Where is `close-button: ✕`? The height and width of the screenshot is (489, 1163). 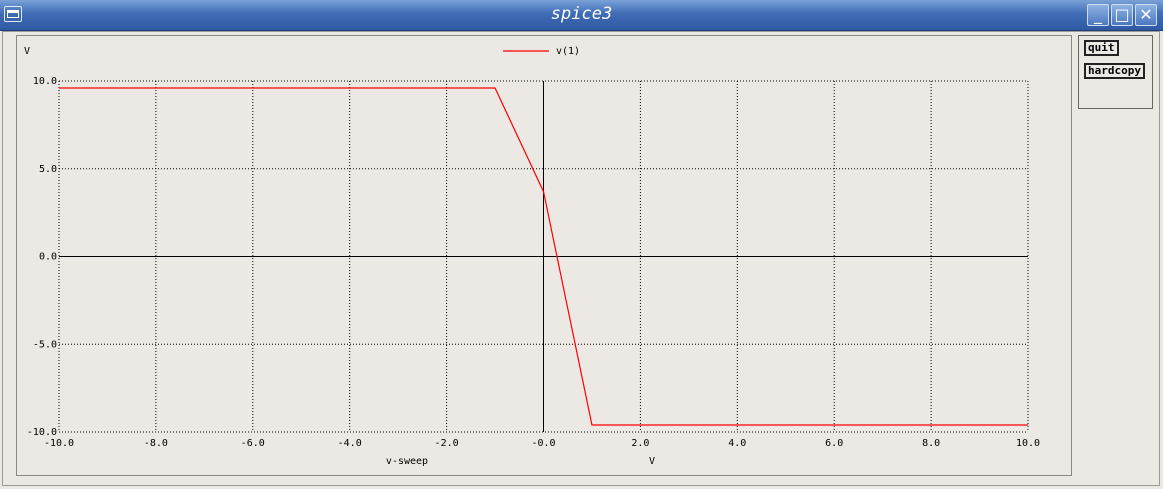
close-button: ✕ is located at coordinates (1146, 15).